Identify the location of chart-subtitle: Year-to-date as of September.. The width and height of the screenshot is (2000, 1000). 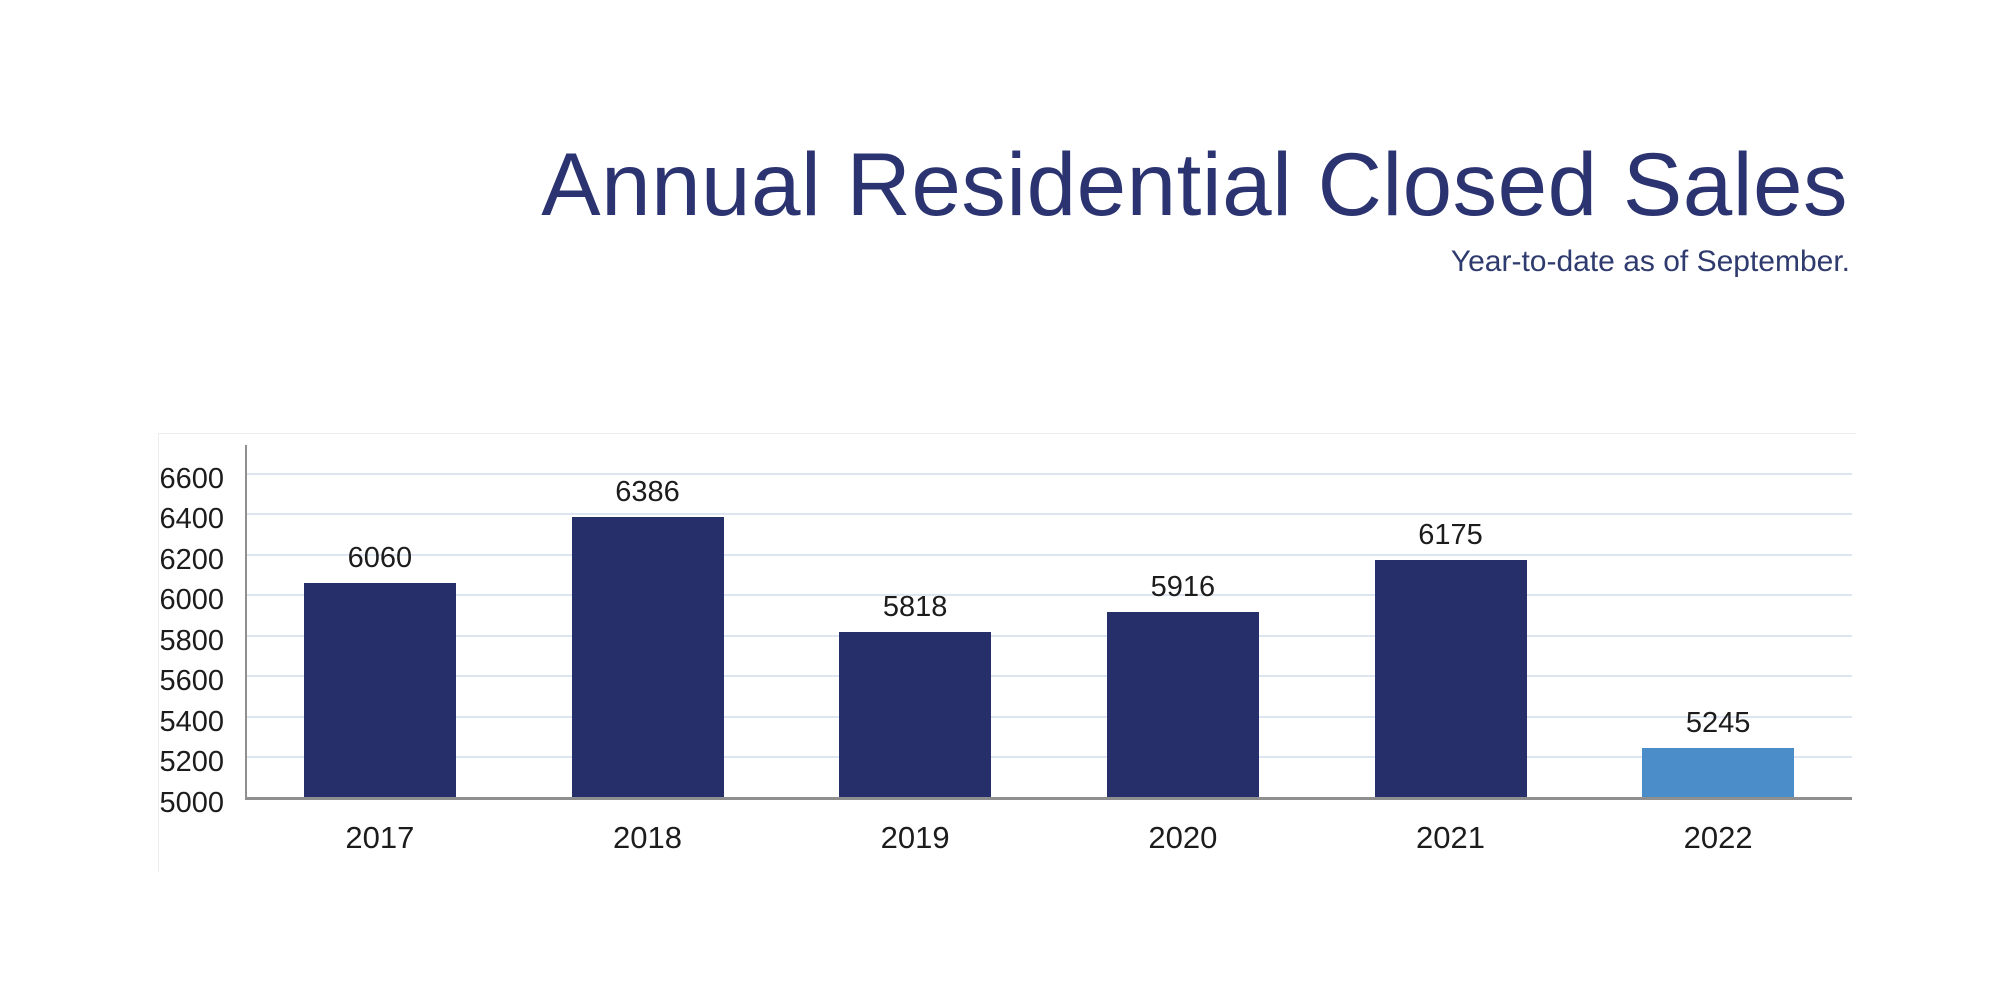
(1650, 261).